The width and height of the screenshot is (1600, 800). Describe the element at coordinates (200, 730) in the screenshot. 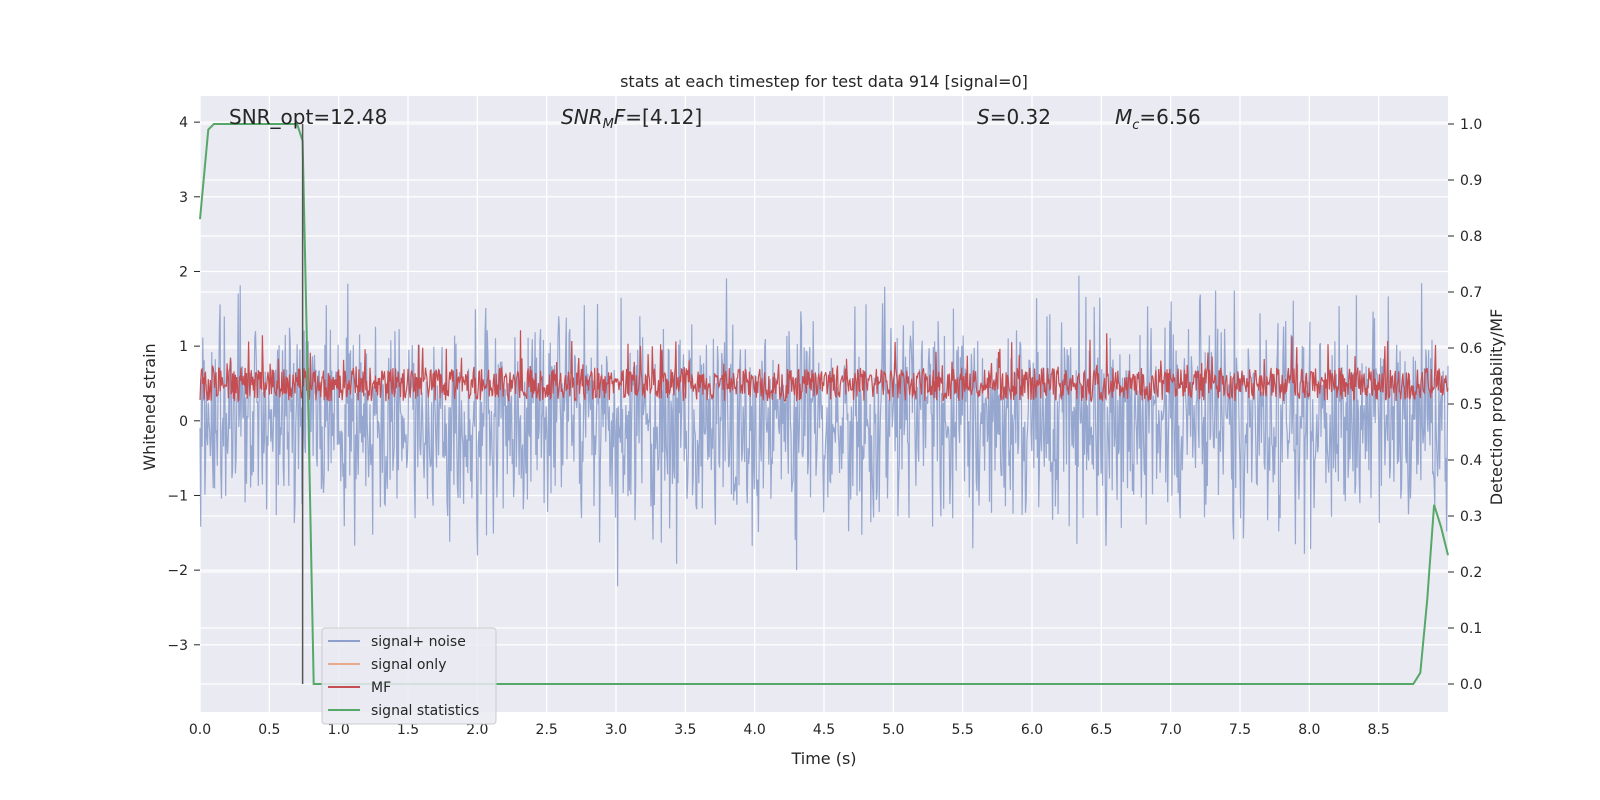

I see `x-tick-label-0: 0.0` at that location.